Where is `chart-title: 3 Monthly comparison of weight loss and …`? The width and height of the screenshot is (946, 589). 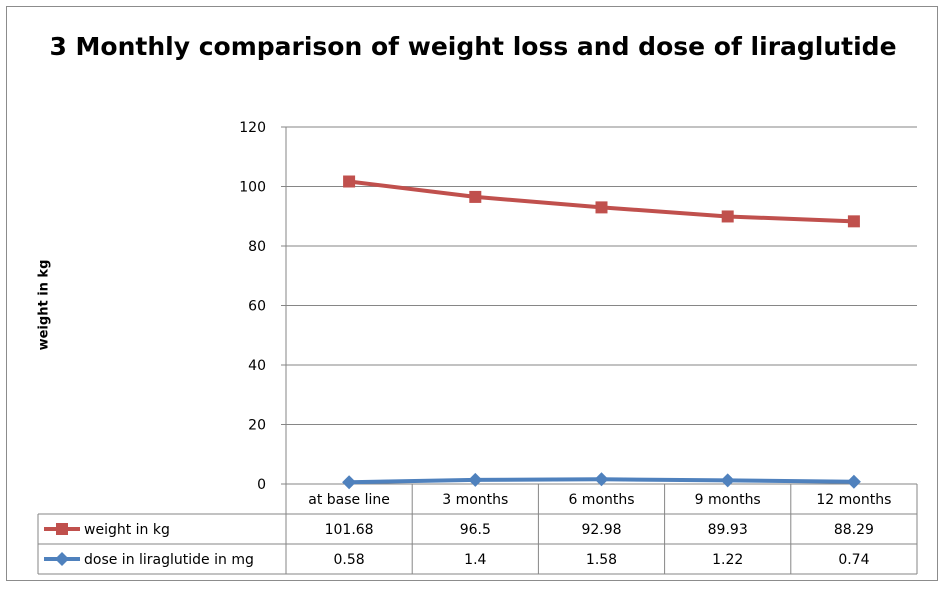
chart-title: 3 Monthly comparison of weight loss and … is located at coordinates (473, 46).